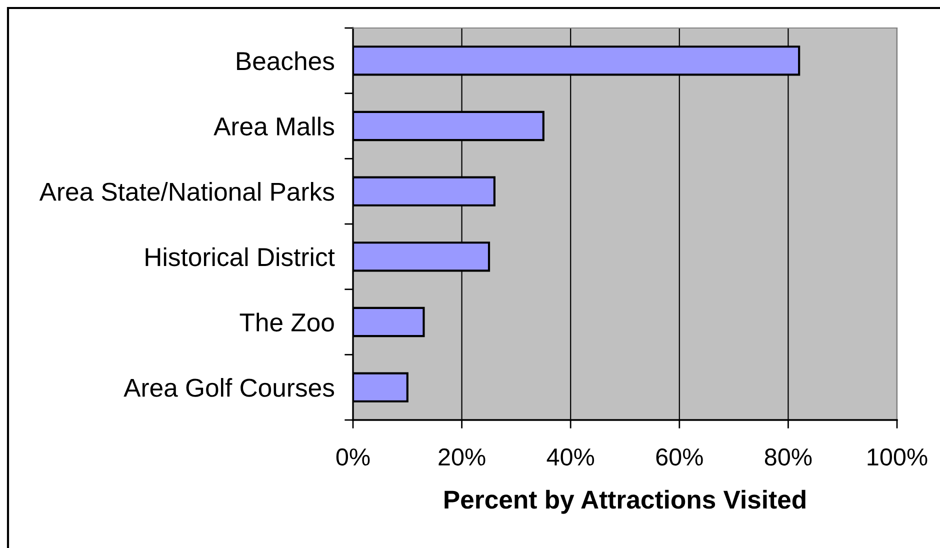 The image size is (940, 548). I want to click on y-tick-label: Area Golf Courses, so click(229, 387).